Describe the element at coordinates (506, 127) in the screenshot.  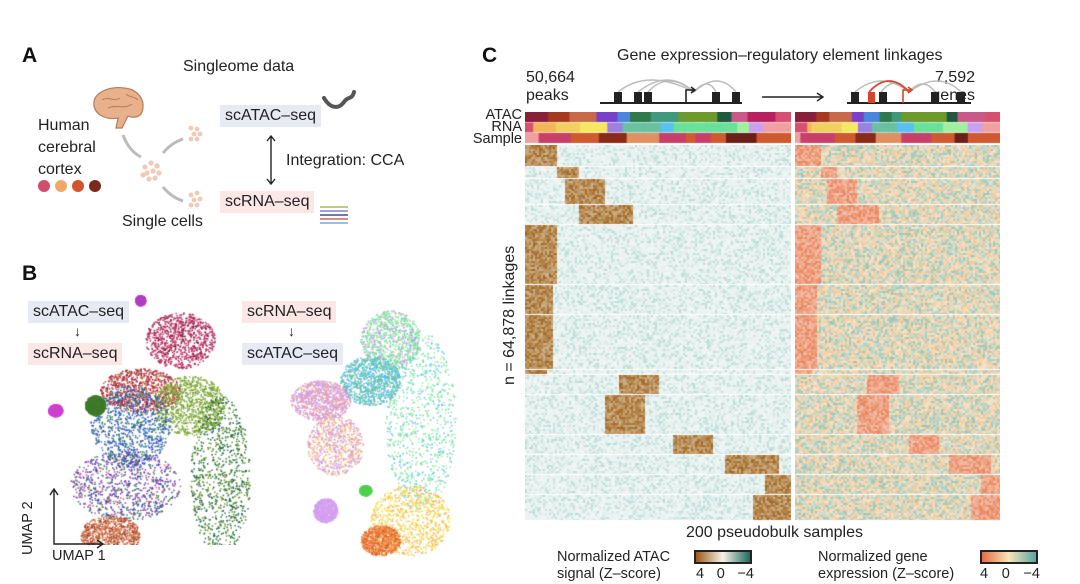
I see `row-label-rna: RNA` at that location.